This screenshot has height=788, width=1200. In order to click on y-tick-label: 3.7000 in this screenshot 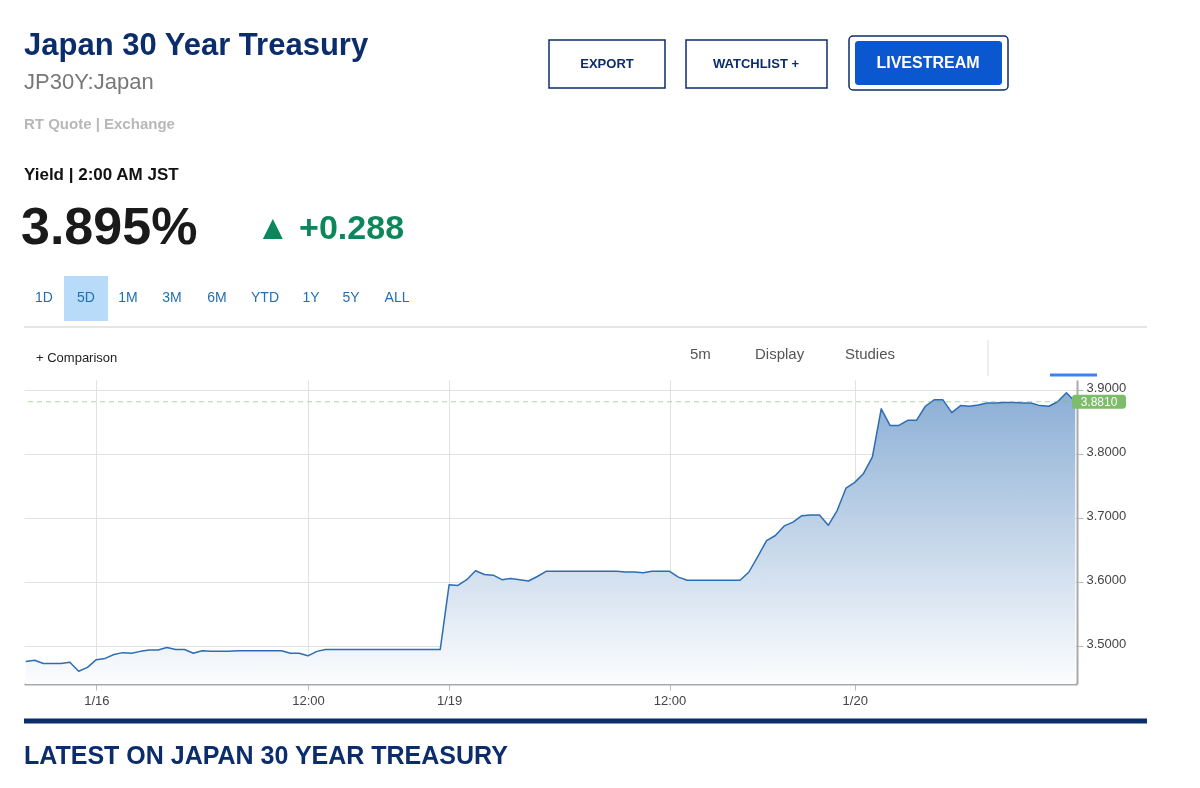, I will do `click(1106, 516)`.